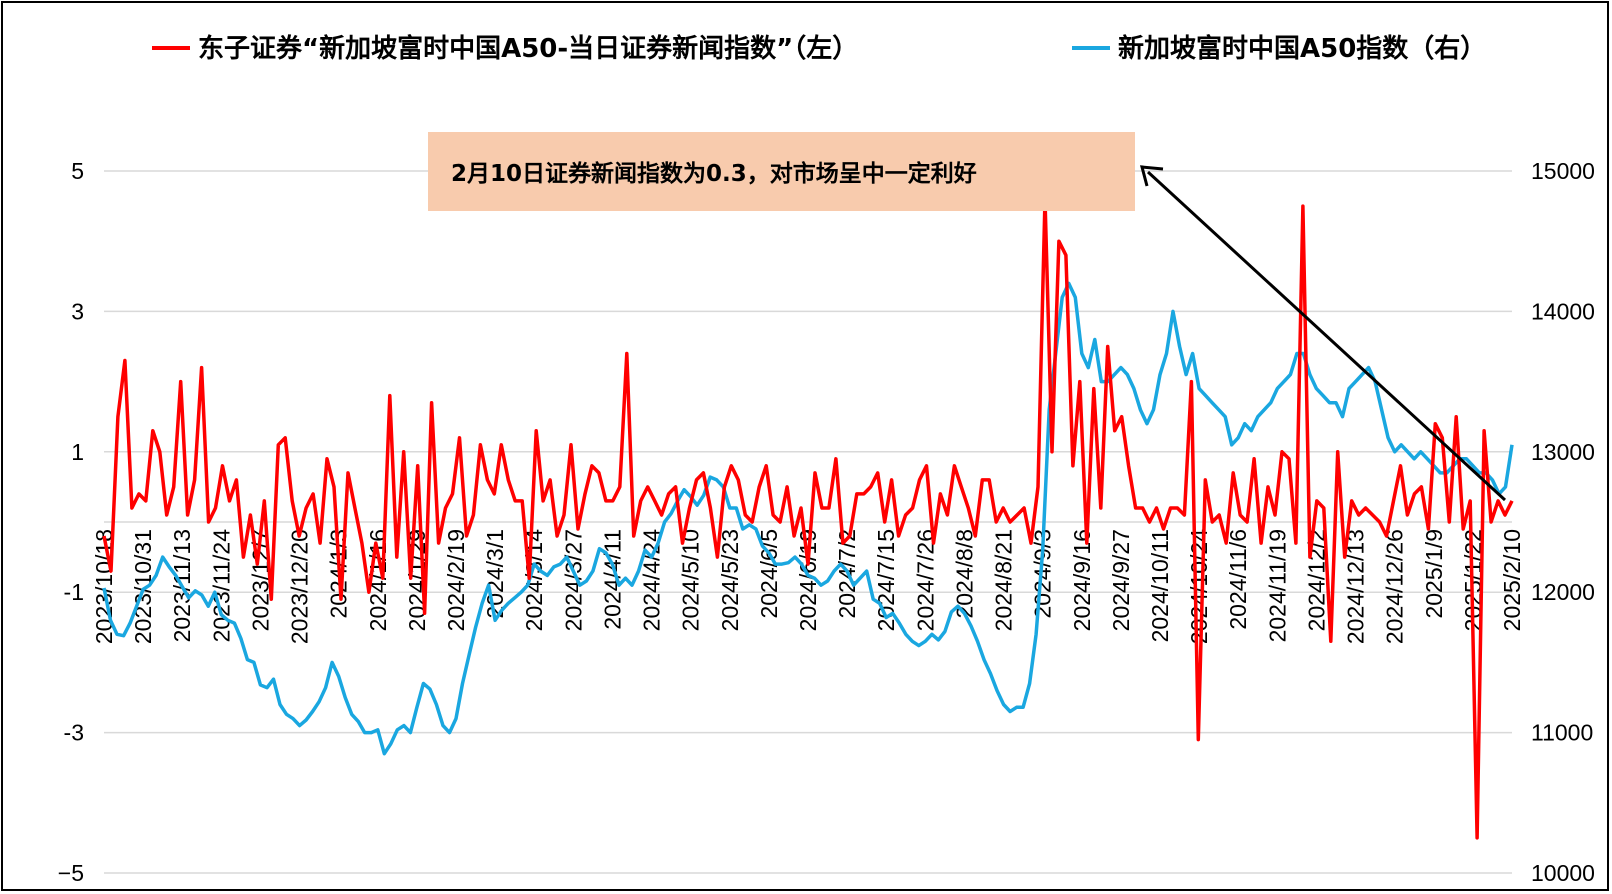 The height and width of the screenshot is (894, 1612). Describe the element at coordinates (77, 311) in the screenshot. I see `y-left-tick-label: 3` at that location.